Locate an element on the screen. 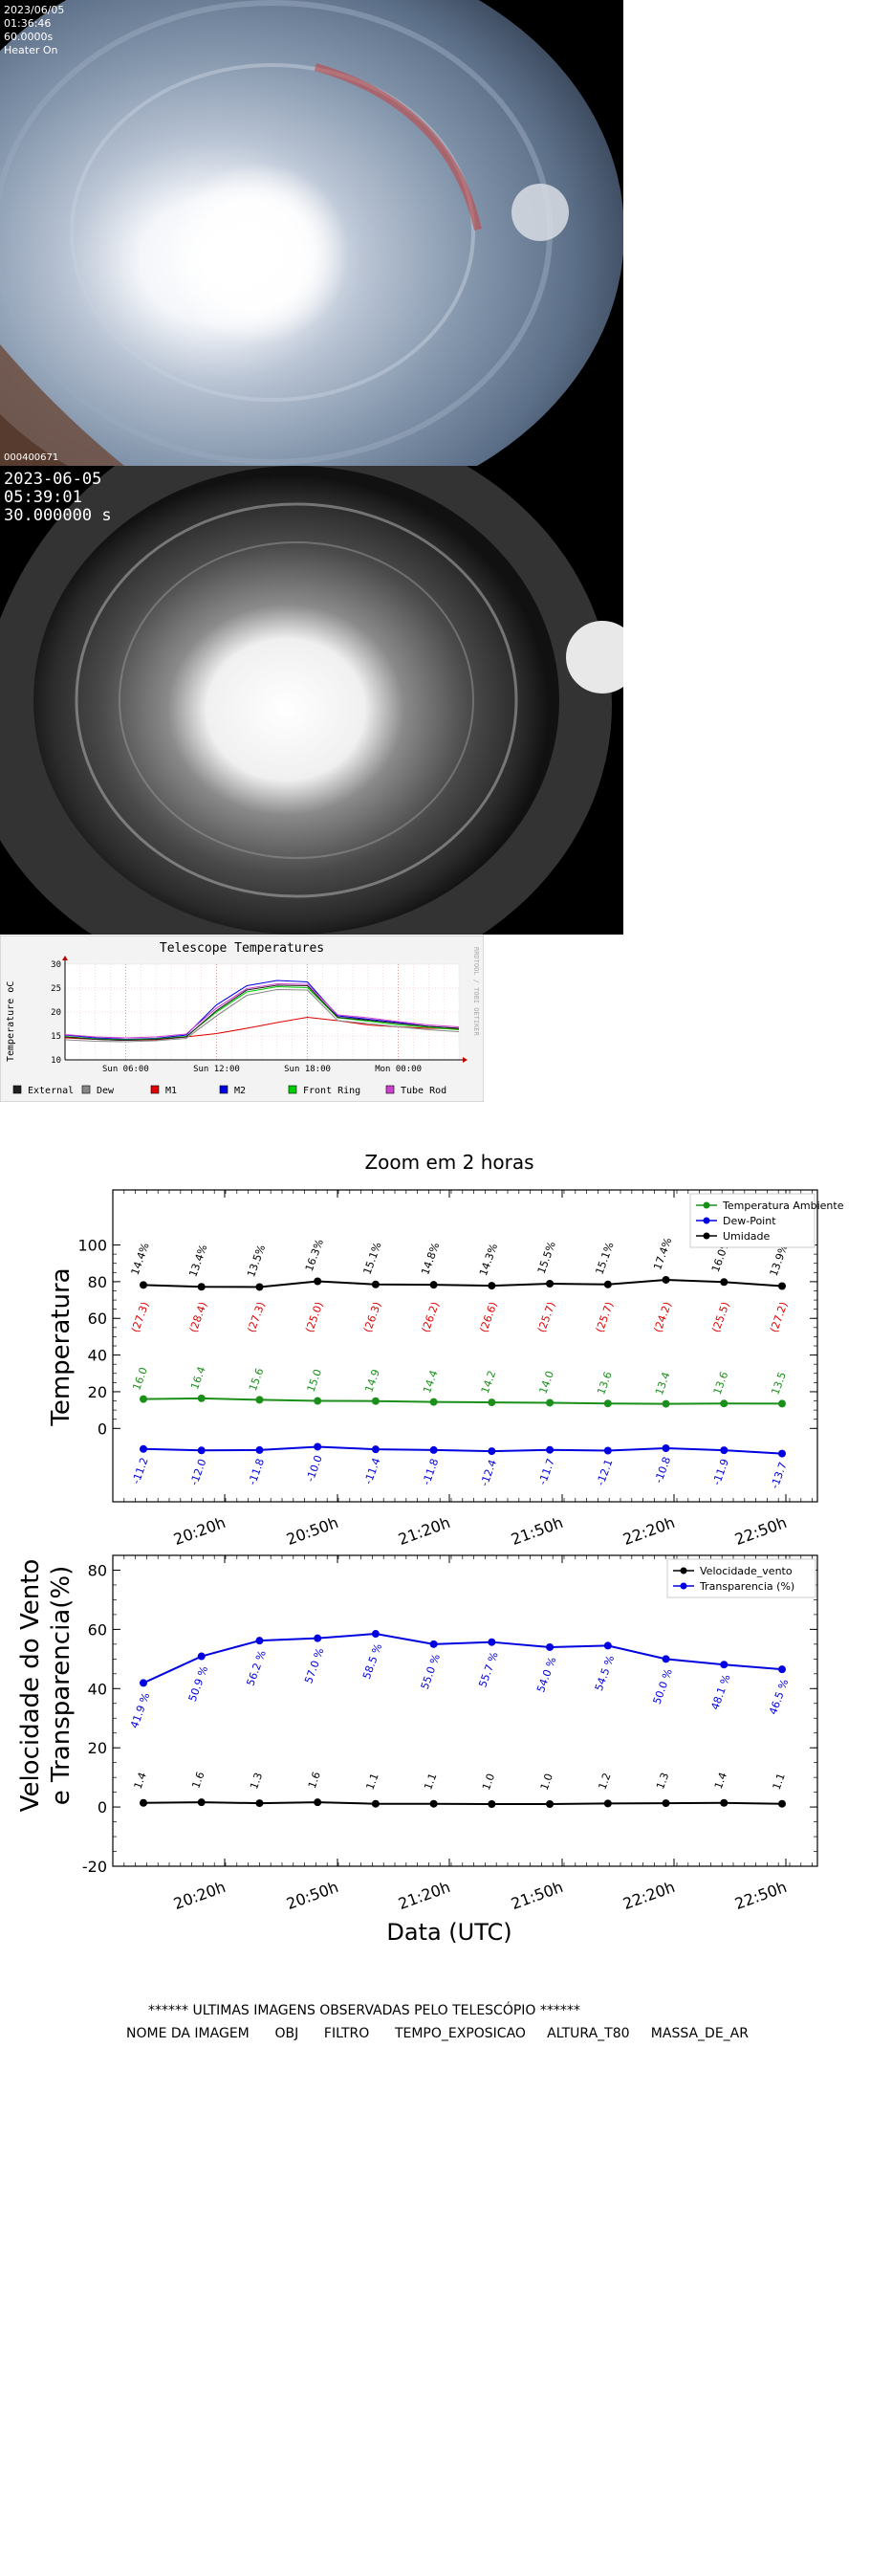 The width and height of the screenshot is (870, 2576). telescope-xtick-label: Mon 00:00 is located at coordinates (398, 1069).